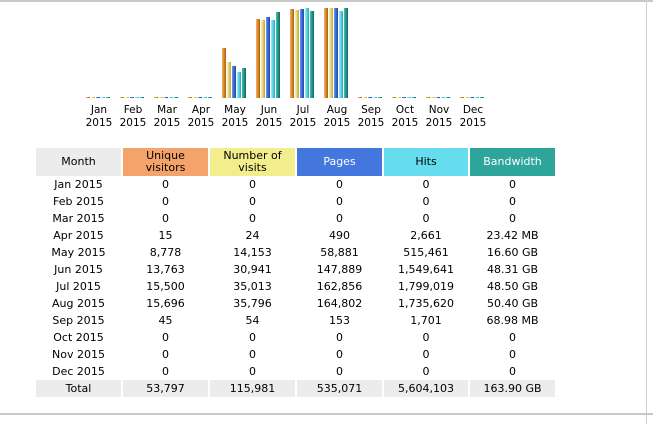  What do you see at coordinates (258, 58) in the screenshot?
I see `bar-jun-2015-s0` at bounding box center [258, 58].